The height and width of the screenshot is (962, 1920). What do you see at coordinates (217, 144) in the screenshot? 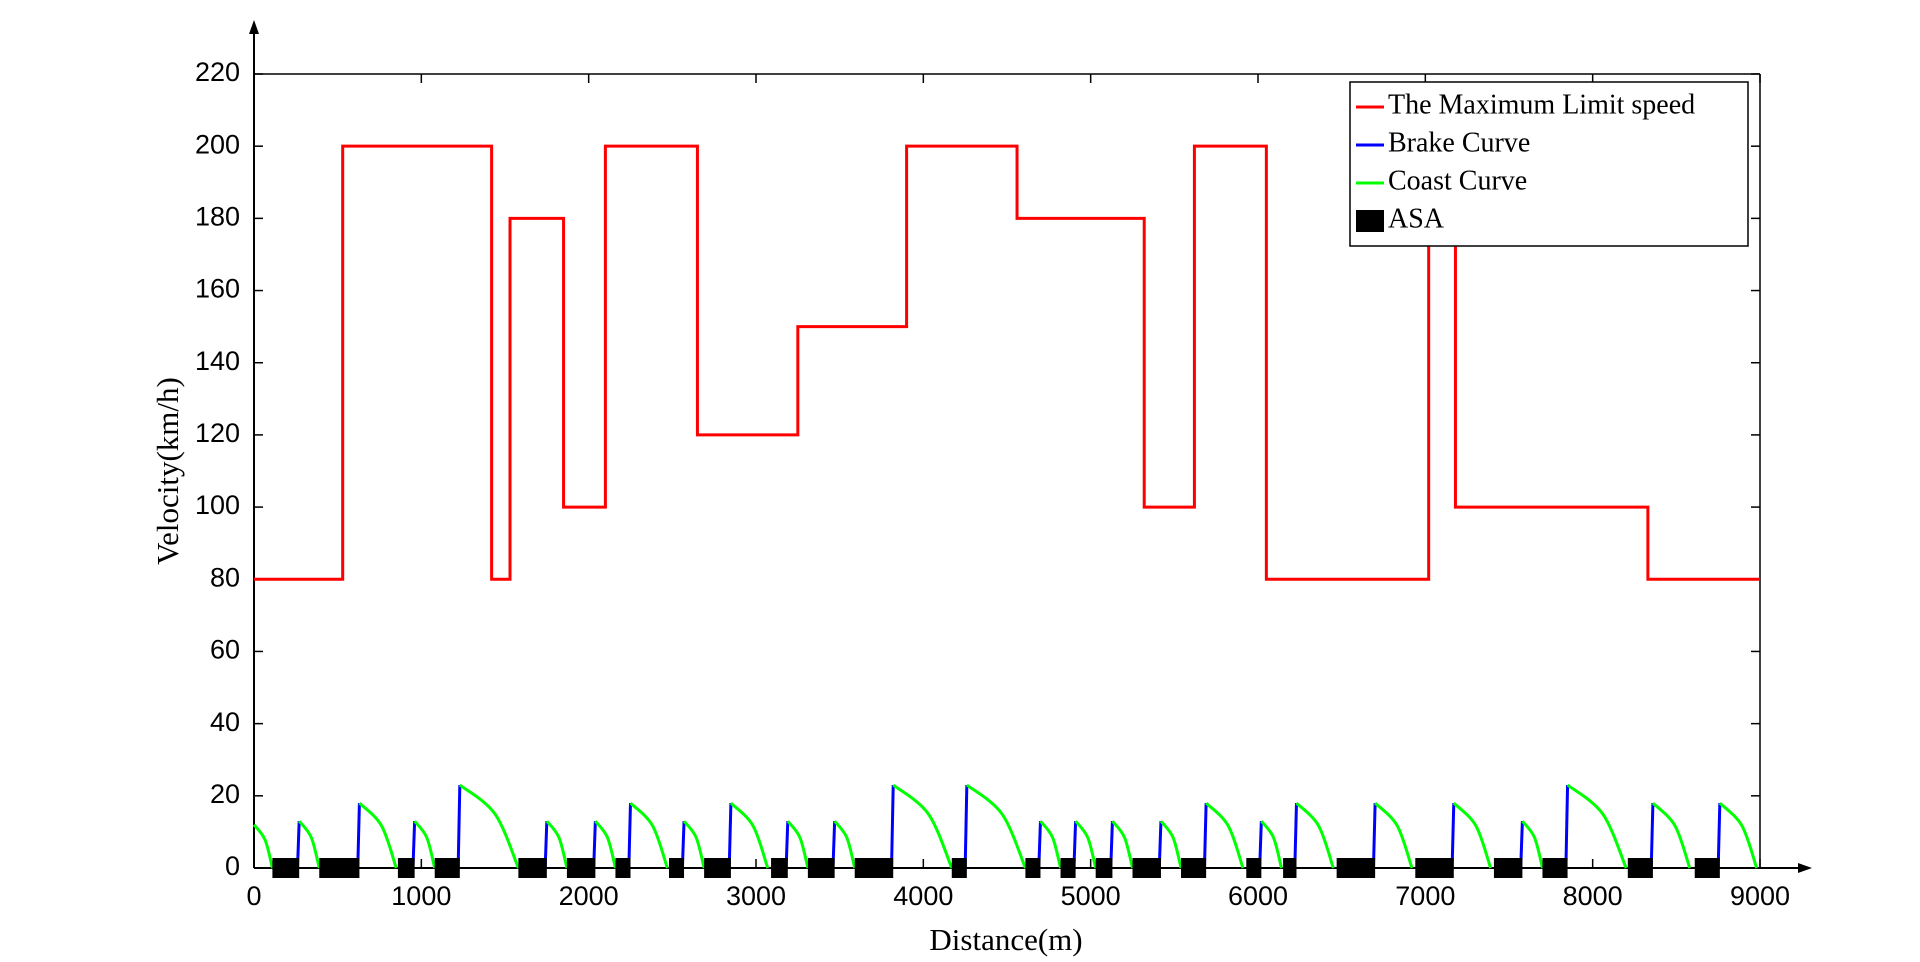
I see `y-tick-label: 200` at bounding box center [217, 144].